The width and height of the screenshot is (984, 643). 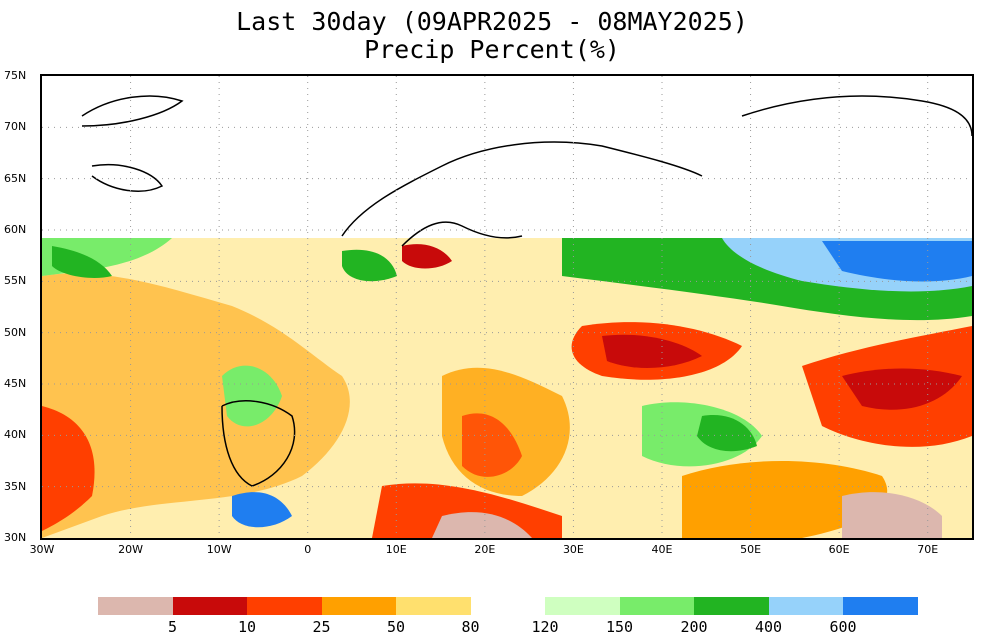 I want to click on longitude-tick-label: 30W, so click(x=42, y=549).